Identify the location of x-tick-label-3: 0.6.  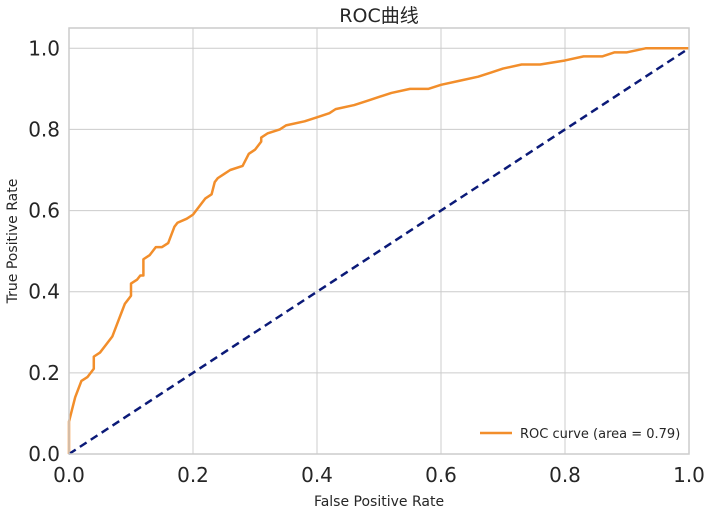
(441, 475).